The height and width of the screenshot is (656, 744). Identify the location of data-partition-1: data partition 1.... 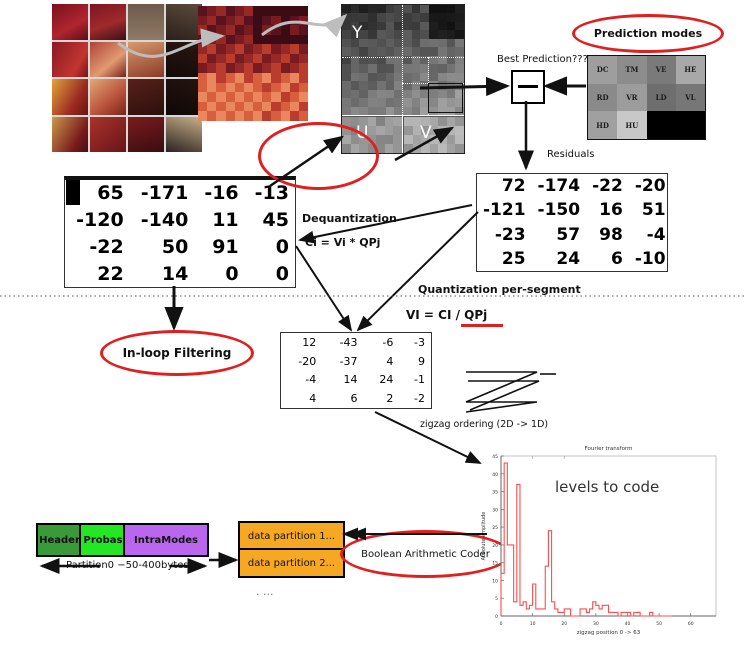
(291, 536).